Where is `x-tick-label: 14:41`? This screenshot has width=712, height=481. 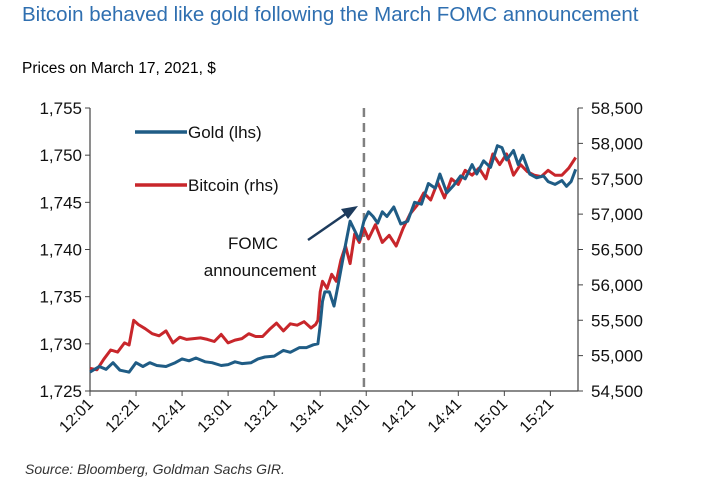
x-tick-label: 14:41 is located at coordinates (445, 416).